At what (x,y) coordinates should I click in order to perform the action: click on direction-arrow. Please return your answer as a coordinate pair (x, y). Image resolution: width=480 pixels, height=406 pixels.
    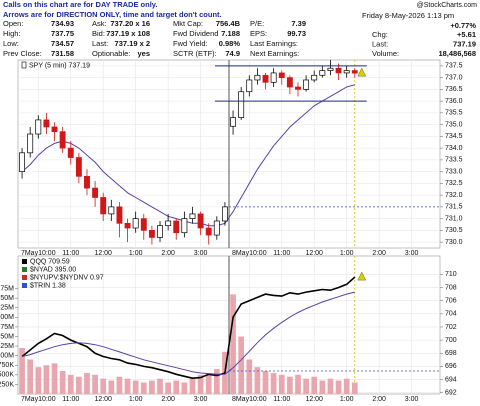
    Looking at the image, I should click on (362, 72).